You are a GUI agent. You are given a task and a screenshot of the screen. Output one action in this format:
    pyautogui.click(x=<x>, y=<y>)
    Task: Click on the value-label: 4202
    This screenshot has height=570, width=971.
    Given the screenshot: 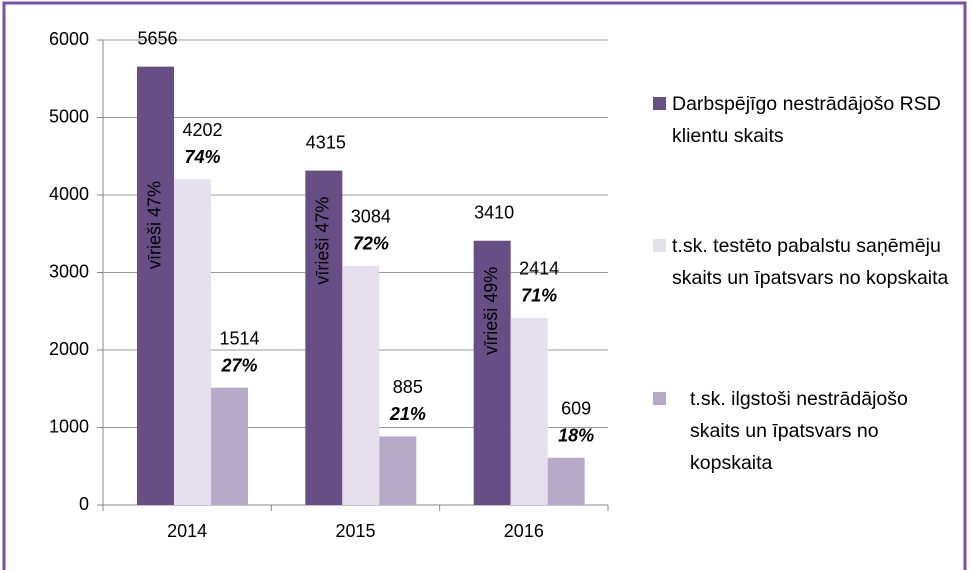 What is the action you would take?
    pyautogui.click(x=202, y=130)
    